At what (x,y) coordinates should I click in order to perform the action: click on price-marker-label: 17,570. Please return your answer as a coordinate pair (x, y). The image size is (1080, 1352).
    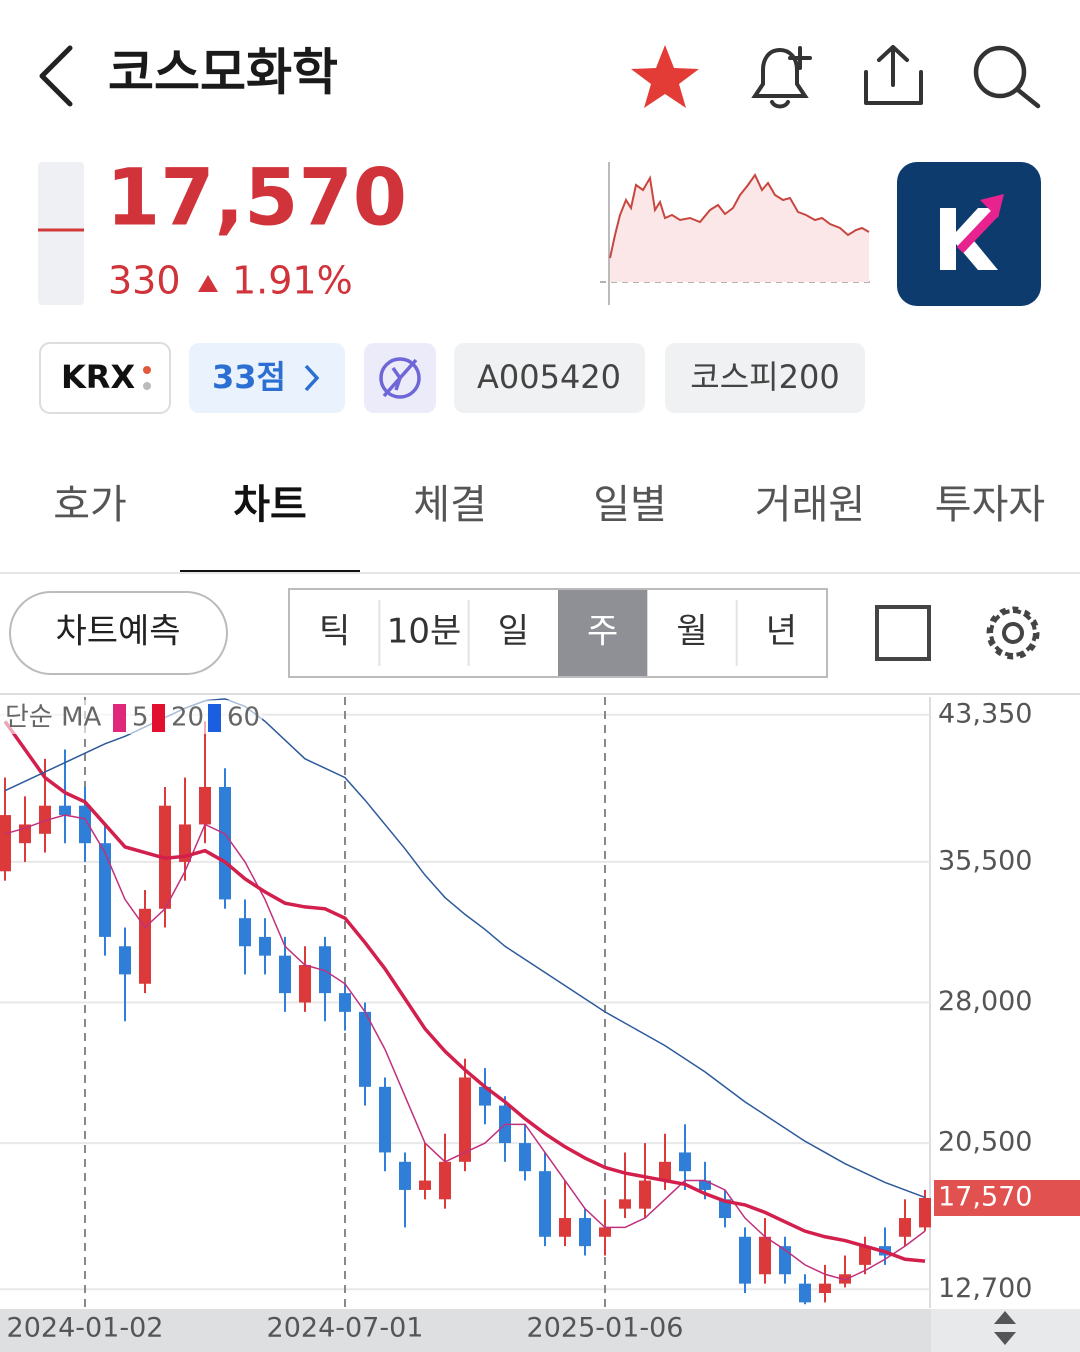
    Looking at the image, I should click on (985, 1196).